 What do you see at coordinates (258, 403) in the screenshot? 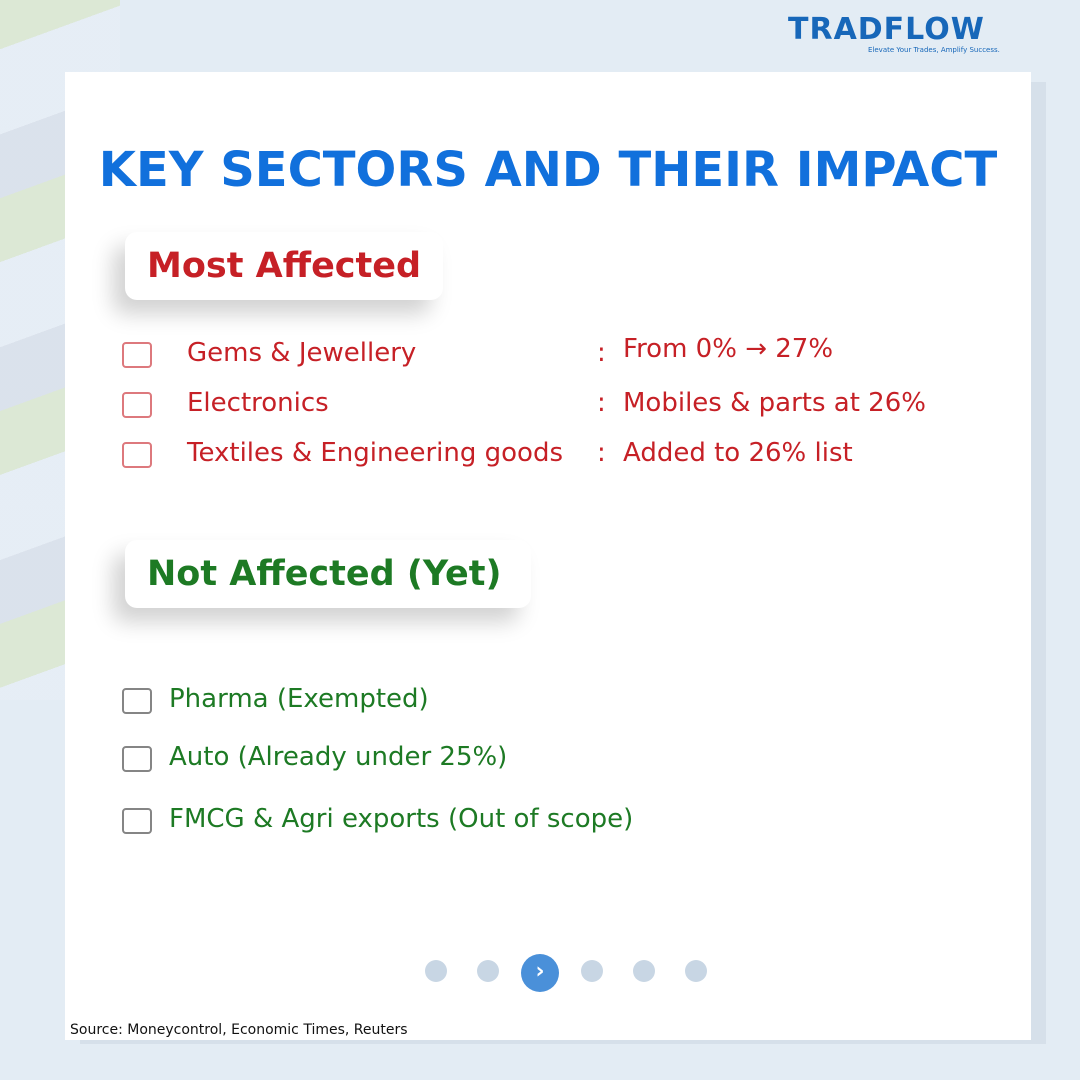
I see `sector-name: Electronics` at bounding box center [258, 403].